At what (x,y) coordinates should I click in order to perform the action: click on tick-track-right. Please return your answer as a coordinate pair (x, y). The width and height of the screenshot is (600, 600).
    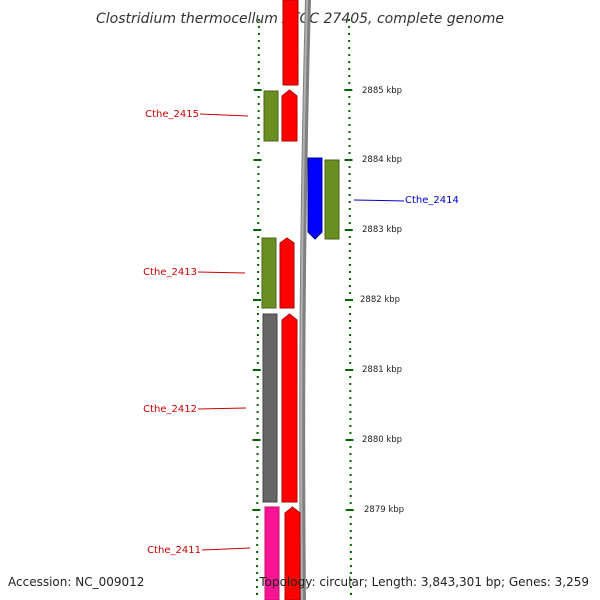
    Looking at the image, I should click on (349, 307).